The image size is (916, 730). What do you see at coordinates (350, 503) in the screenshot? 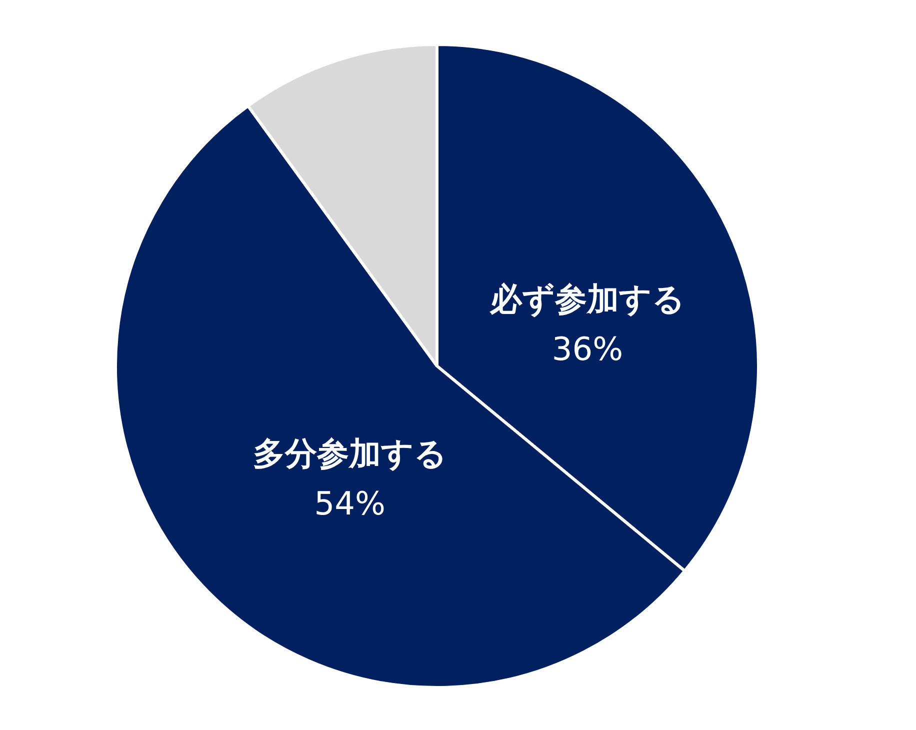
I see `data-label: 54%` at bounding box center [350, 503].